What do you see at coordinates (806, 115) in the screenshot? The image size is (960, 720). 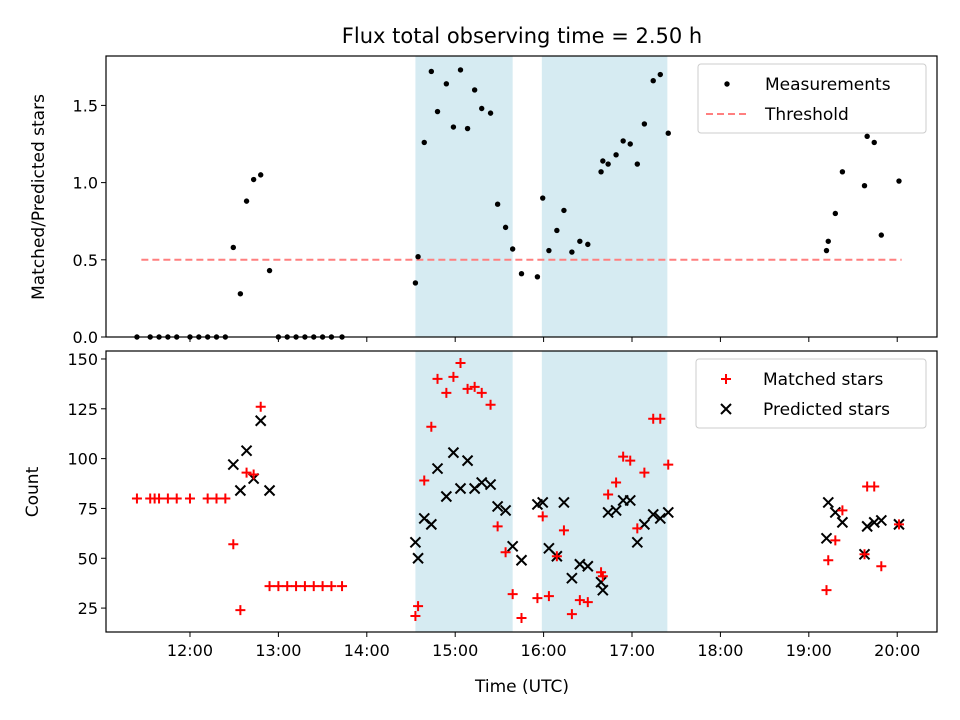 I see `legend-threshold-label: Threshold` at bounding box center [806, 115].